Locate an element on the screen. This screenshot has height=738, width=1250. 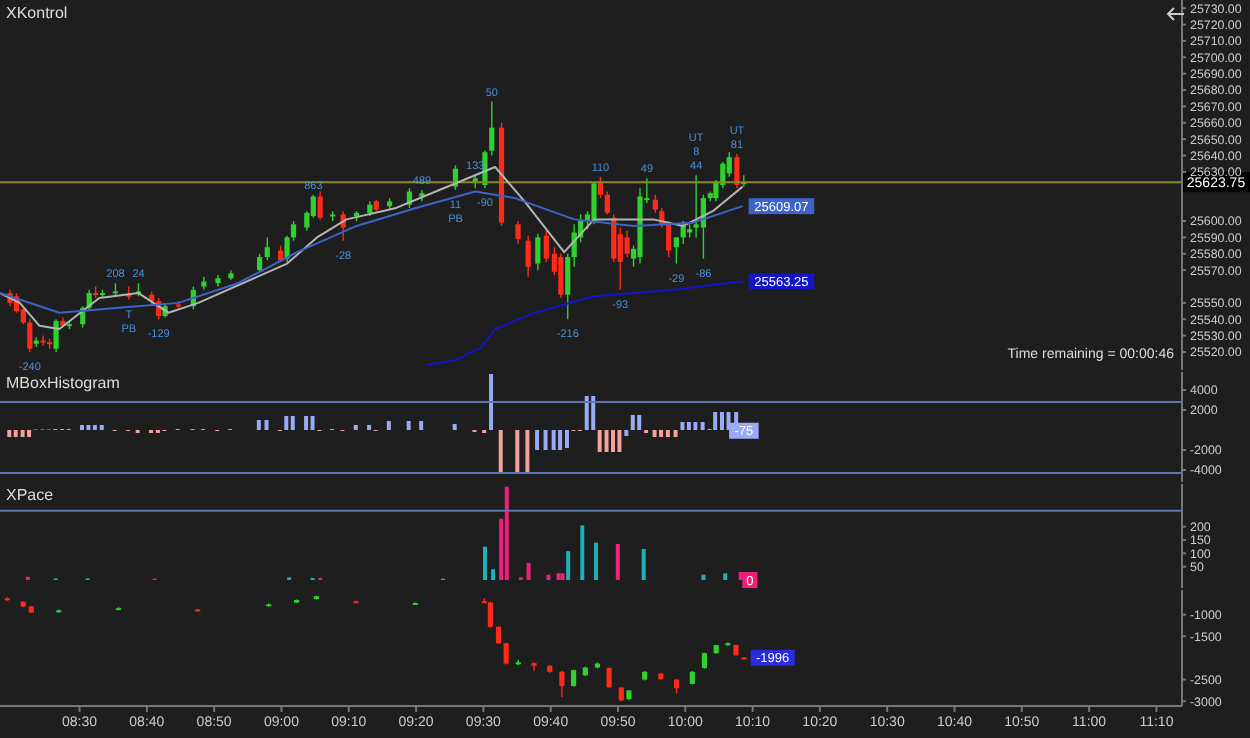
chart-title: XKontrol is located at coordinates (37, 13).